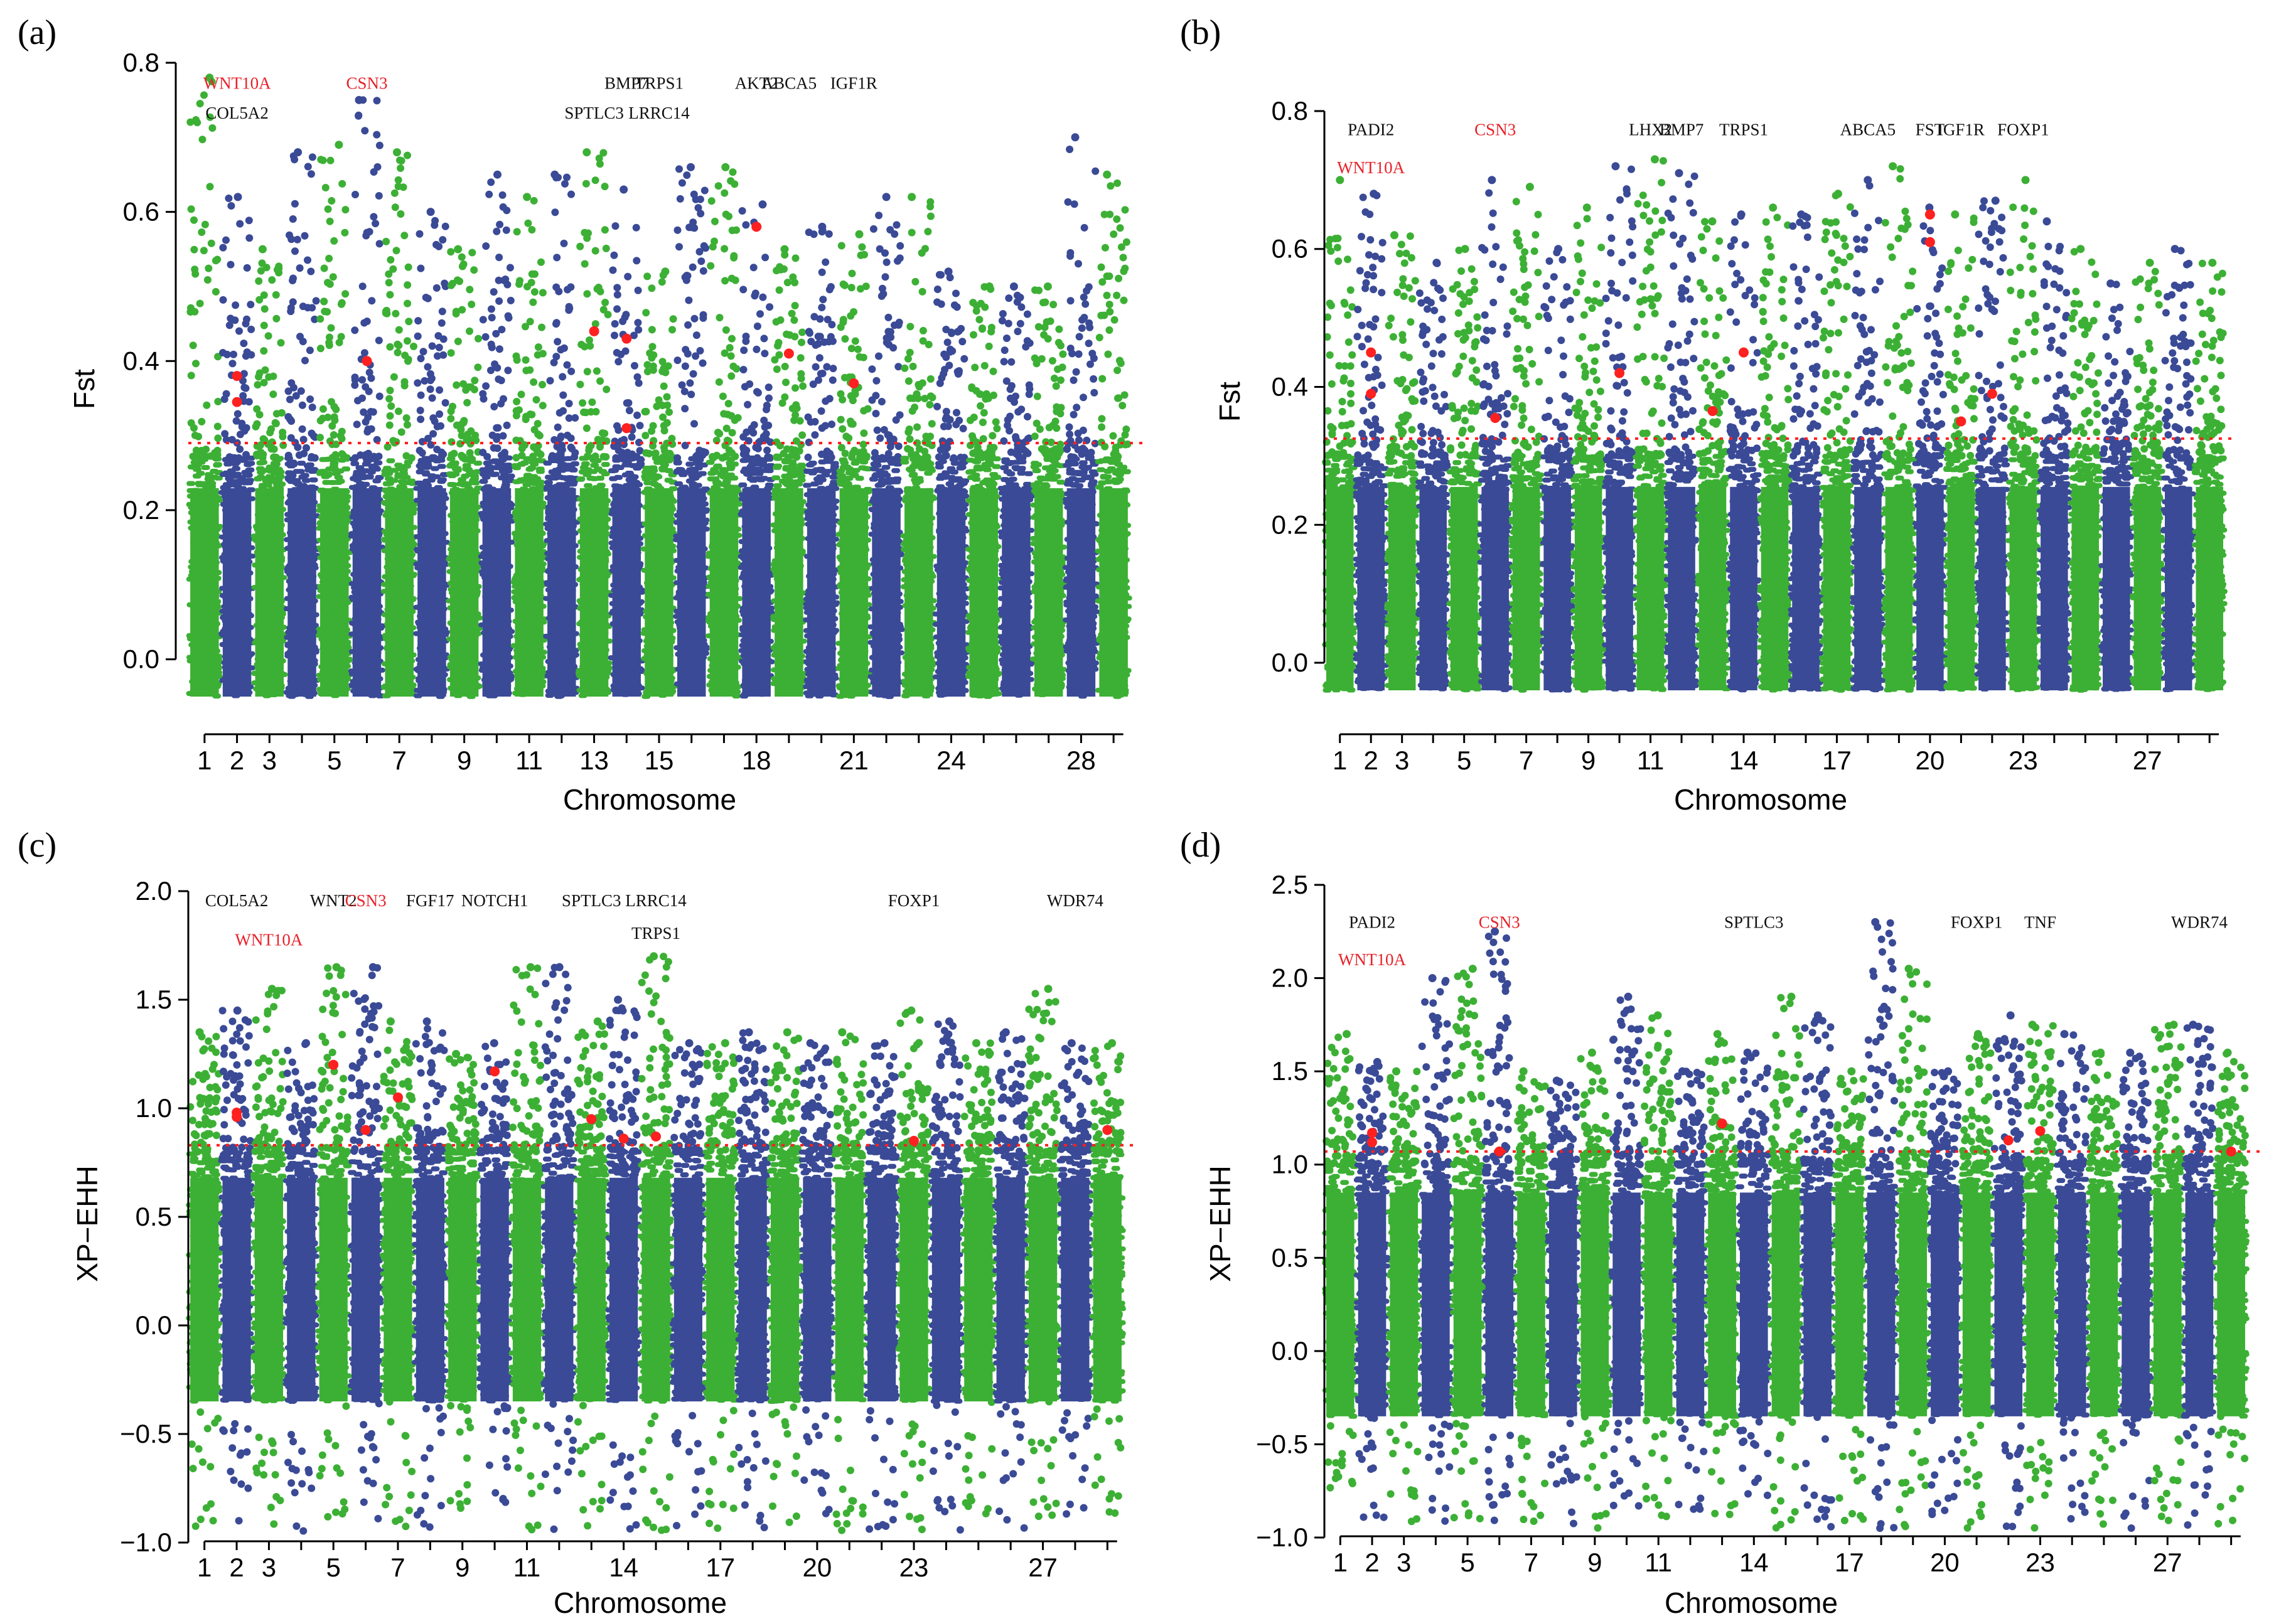 This screenshot has height=1621, width=2296. What do you see at coordinates (594, 760) in the screenshot?
I see `x-tick-label: 13` at bounding box center [594, 760].